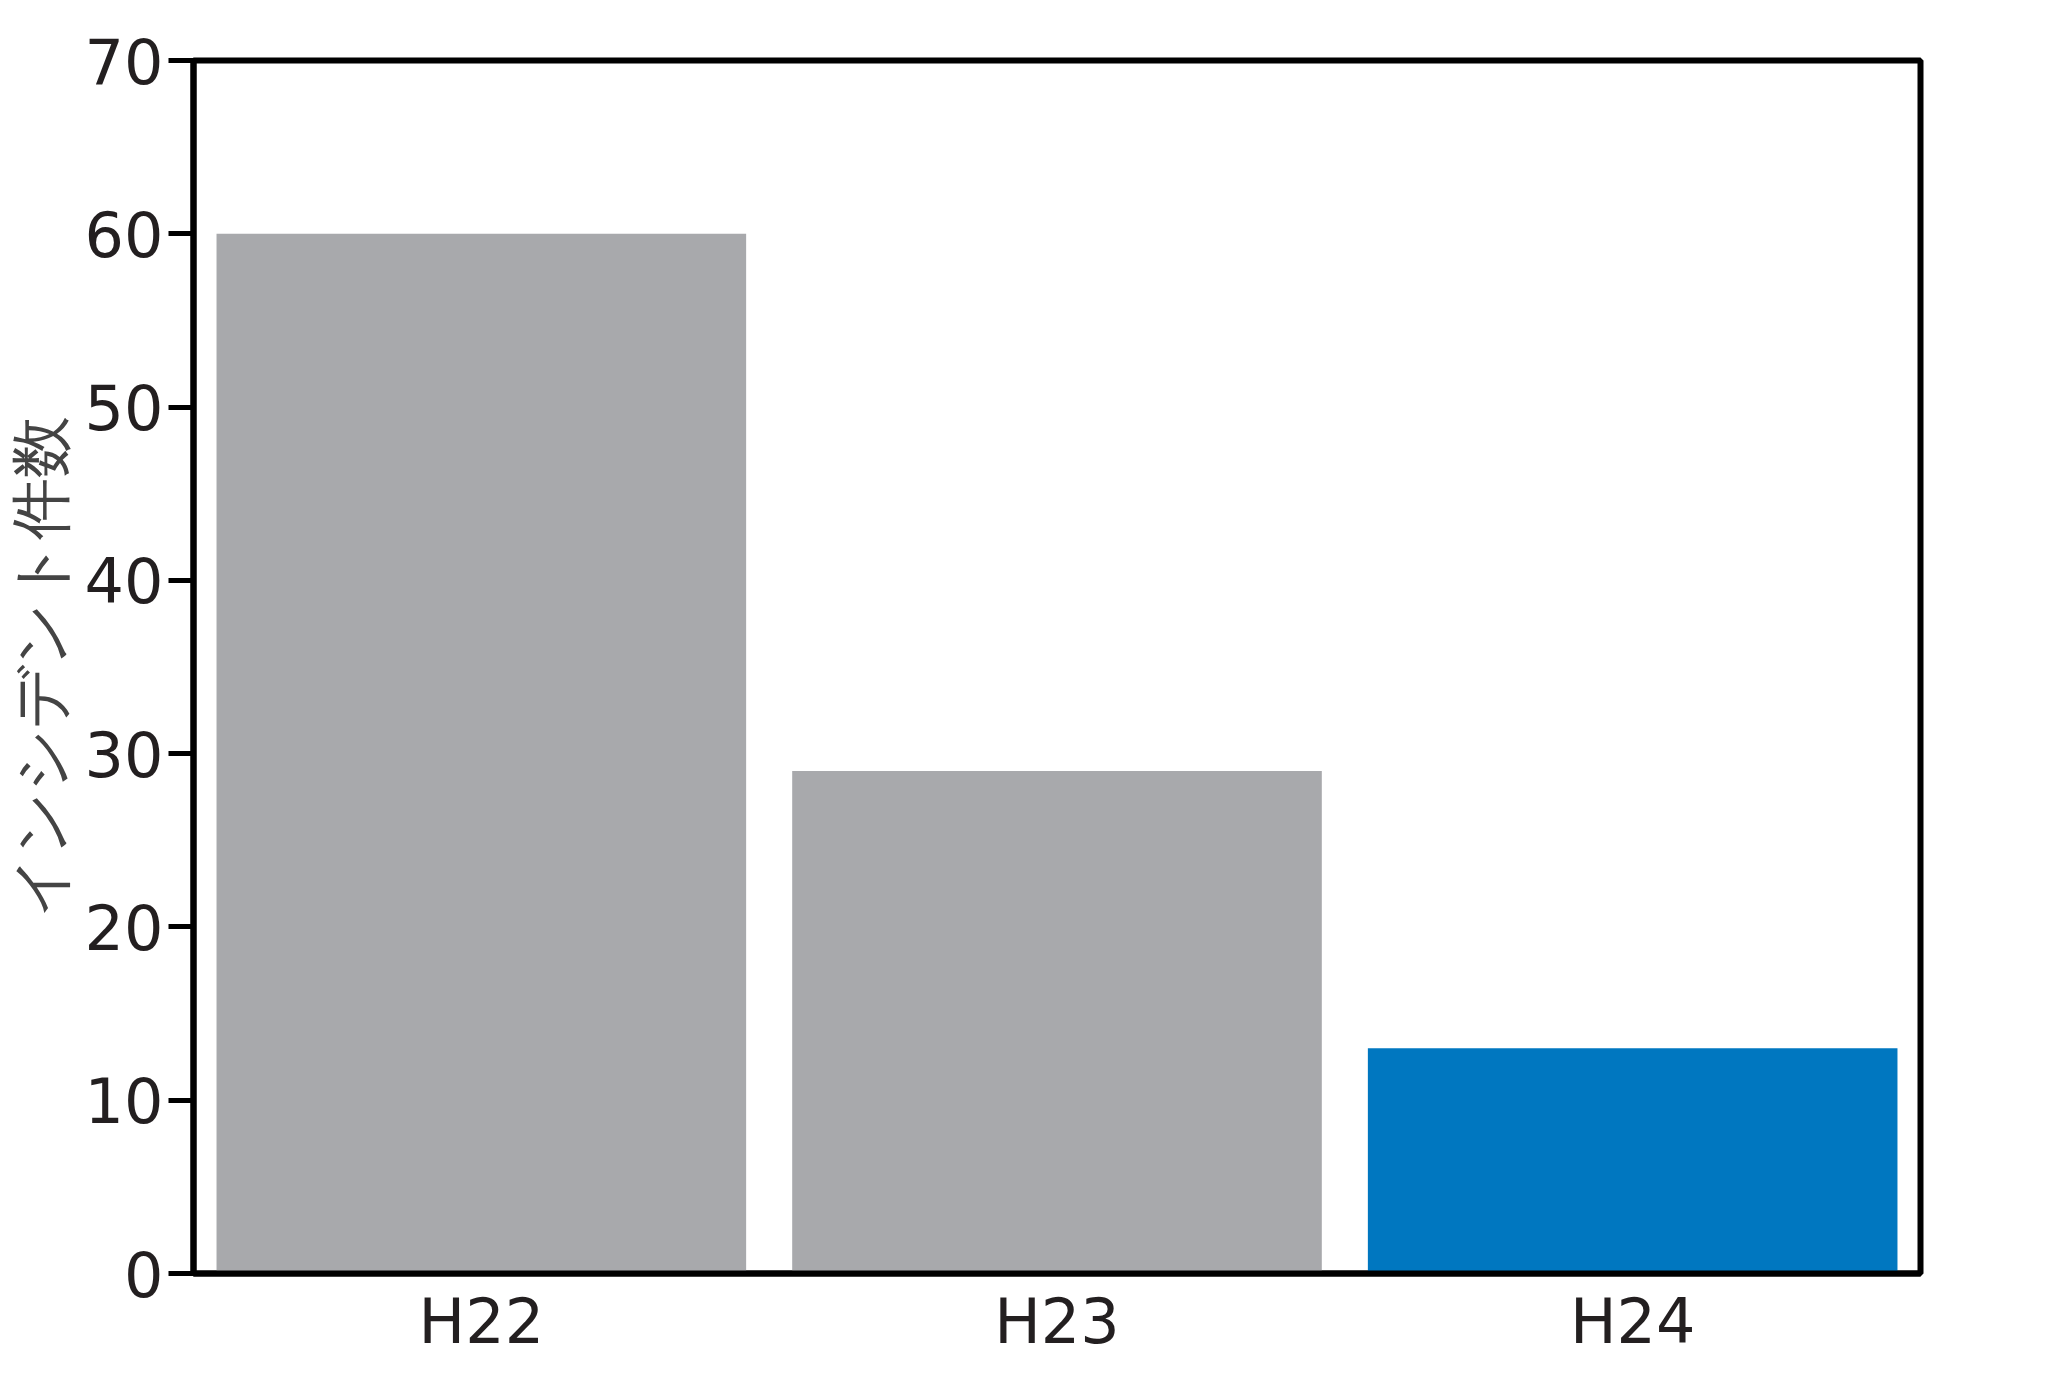 The width and height of the screenshot is (2049, 1400). Describe the element at coordinates (1057, 1321) in the screenshot. I see `x-tick-label: H23` at that location.